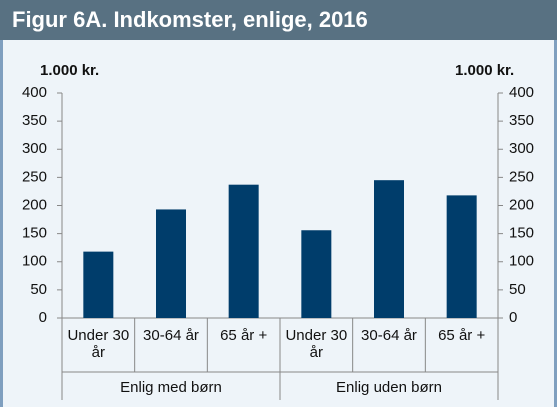 The height and width of the screenshot is (407, 557). I want to click on y-tick-label: 250, so click(34, 176).